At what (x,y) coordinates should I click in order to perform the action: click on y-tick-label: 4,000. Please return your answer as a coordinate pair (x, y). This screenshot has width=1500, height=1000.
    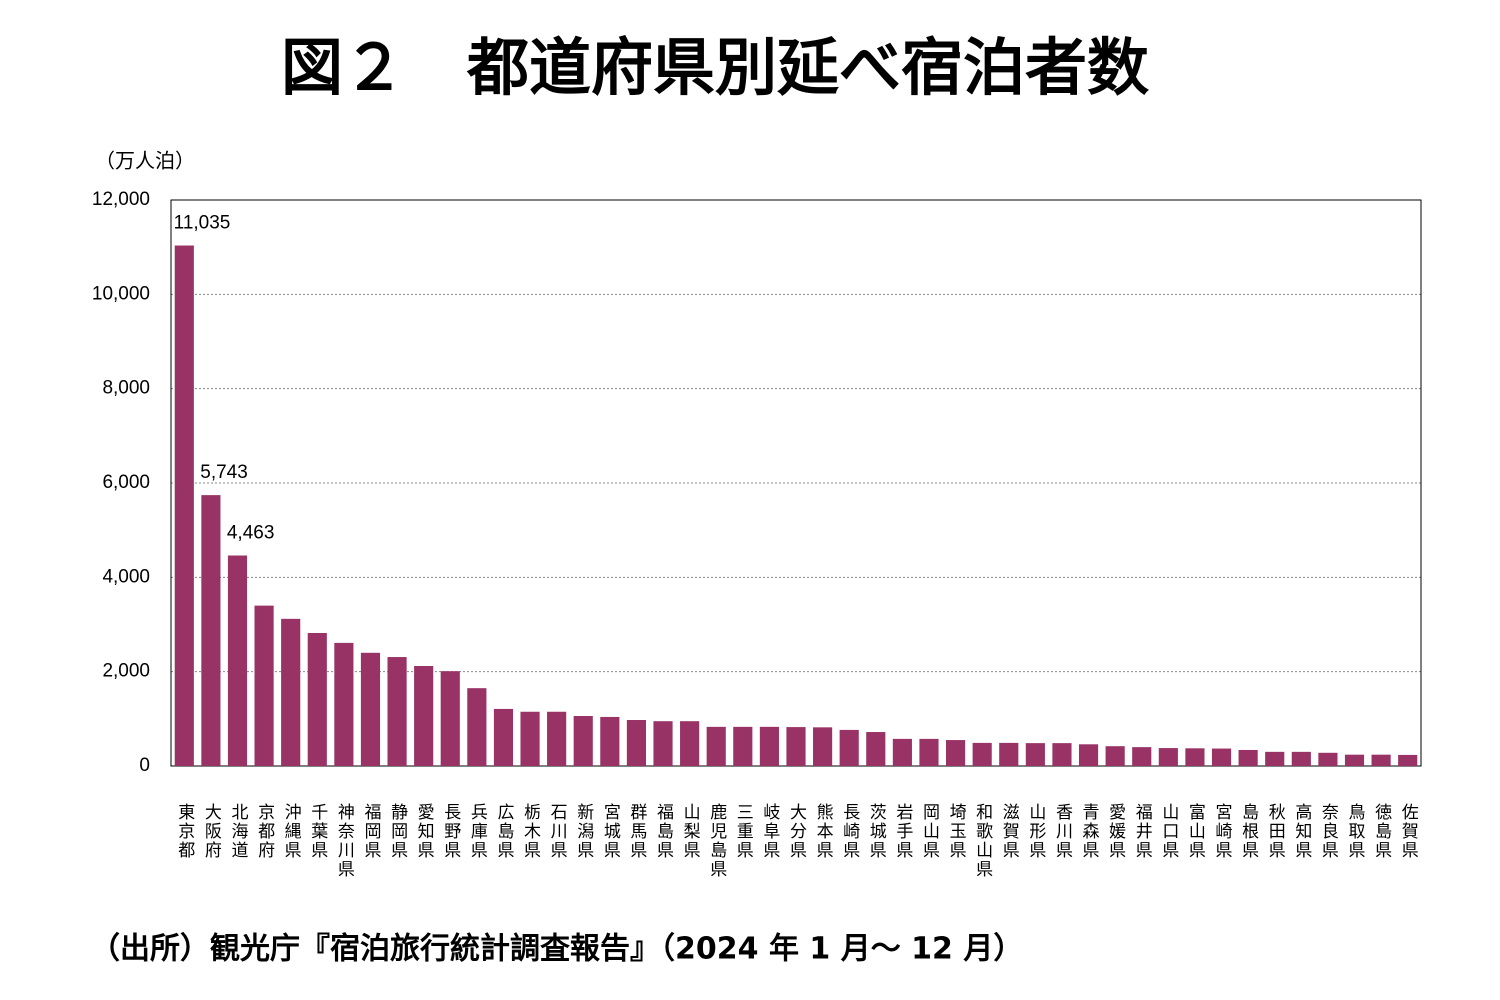
    Looking at the image, I should click on (126, 576).